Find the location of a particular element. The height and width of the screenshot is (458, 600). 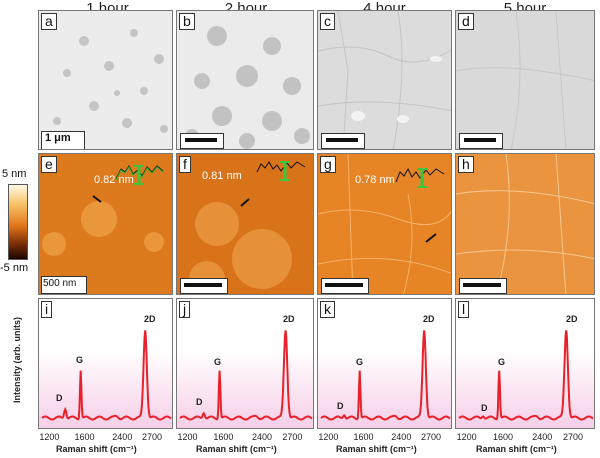

peak-label-2d-l: 2D is located at coordinates (572, 319).